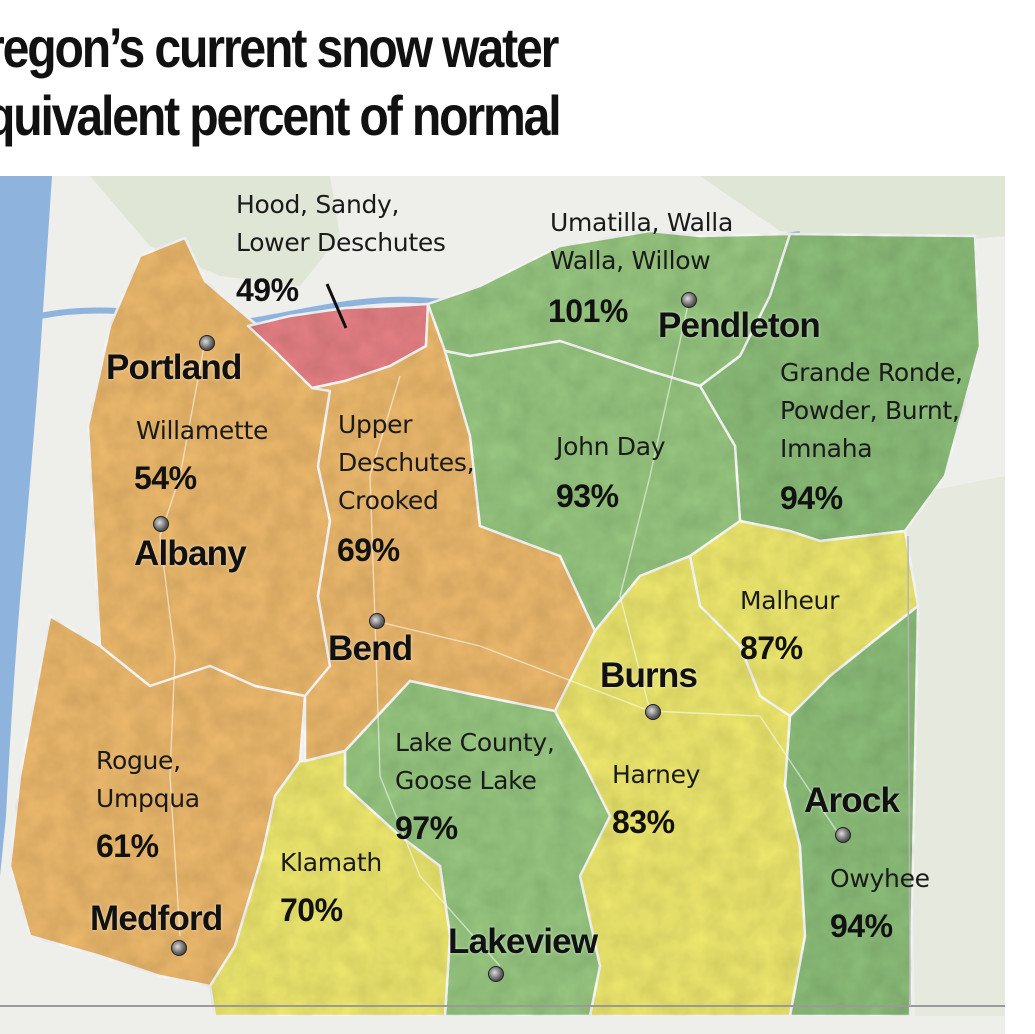 This screenshot has height=1034, width=1035. What do you see at coordinates (281, 115) in the screenshot?
I see `title-line-2: quivalent percent of normal` at bounding box center [281, 115].